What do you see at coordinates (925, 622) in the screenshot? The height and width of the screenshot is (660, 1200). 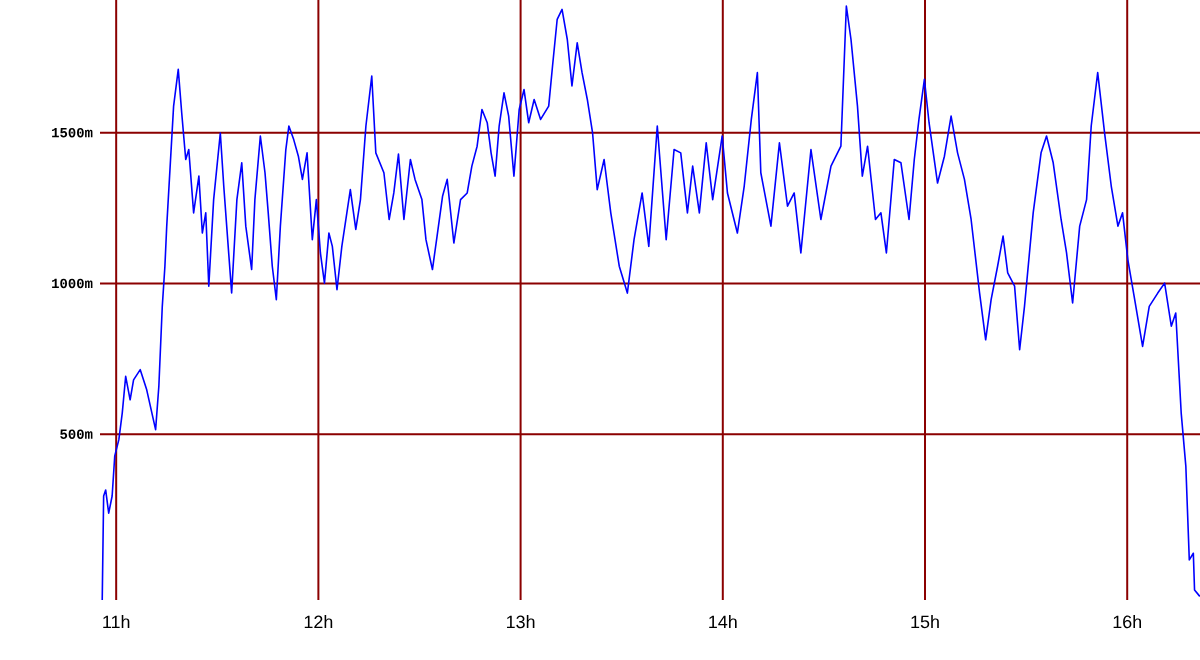 I see `x-tick-label: 15h` at bounding box center [925, 622].